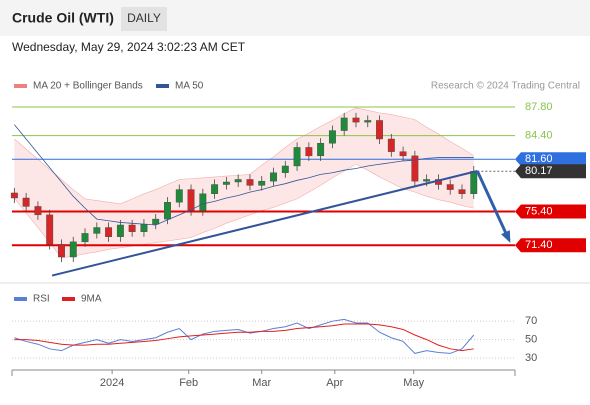  I want to click on legend-label: RSI, so click(41, 299).